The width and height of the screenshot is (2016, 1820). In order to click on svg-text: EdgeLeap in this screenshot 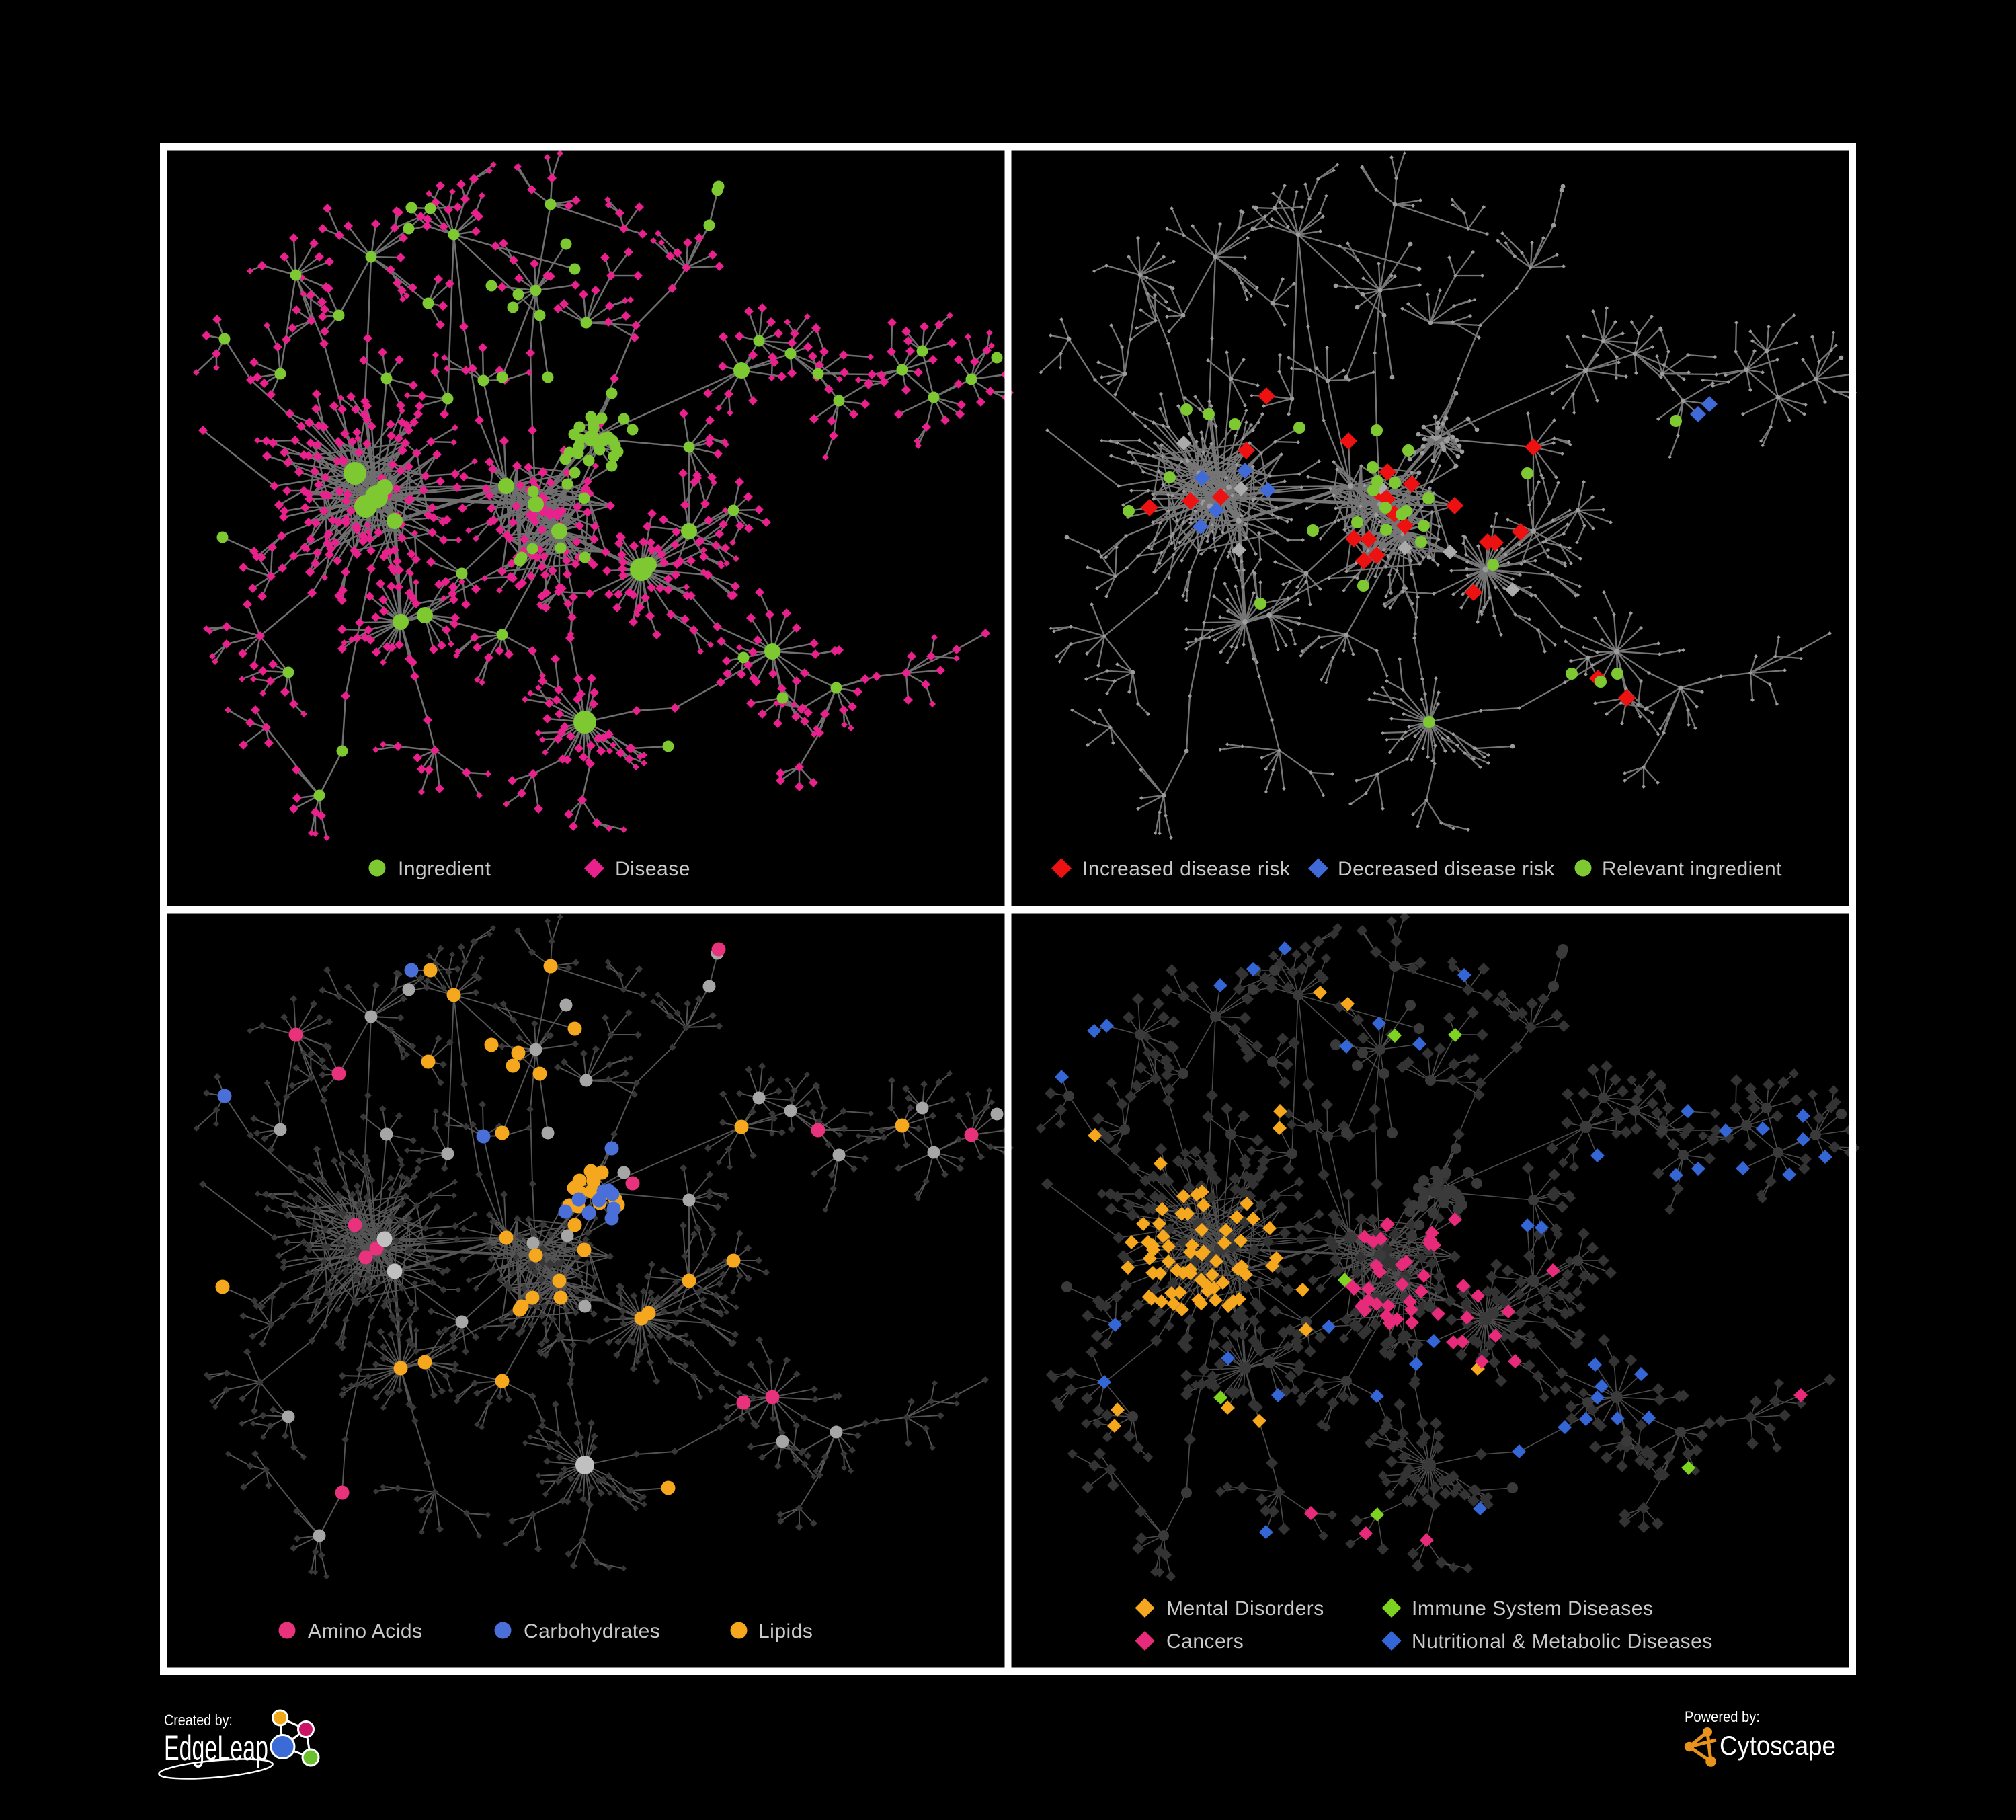, I will do `click(216, 1748)`.